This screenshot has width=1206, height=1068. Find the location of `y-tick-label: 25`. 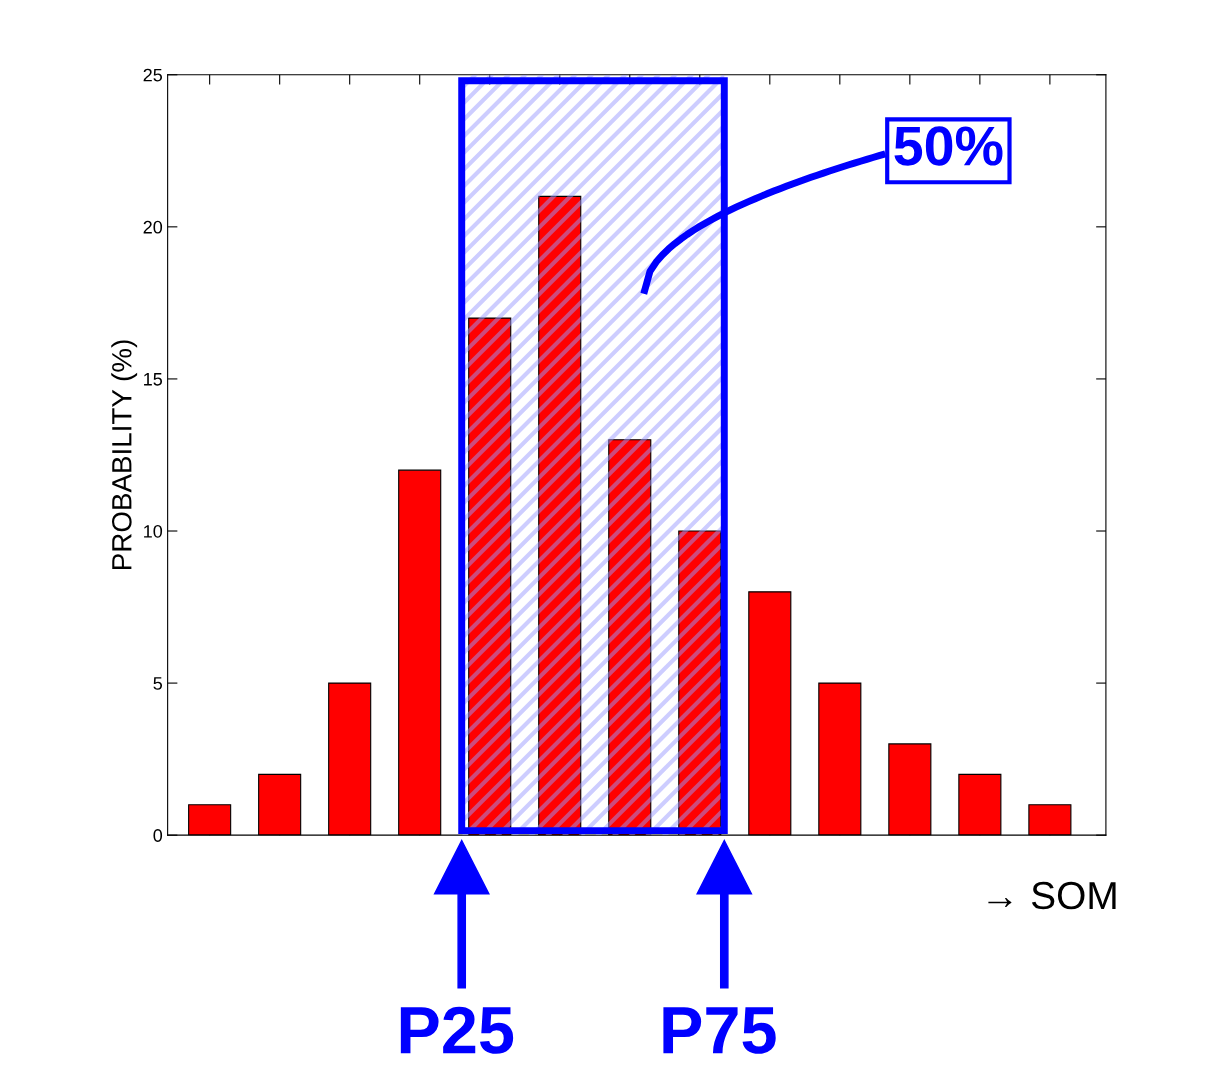

y-tick-label: 25 is located at coordinates (153, 75).